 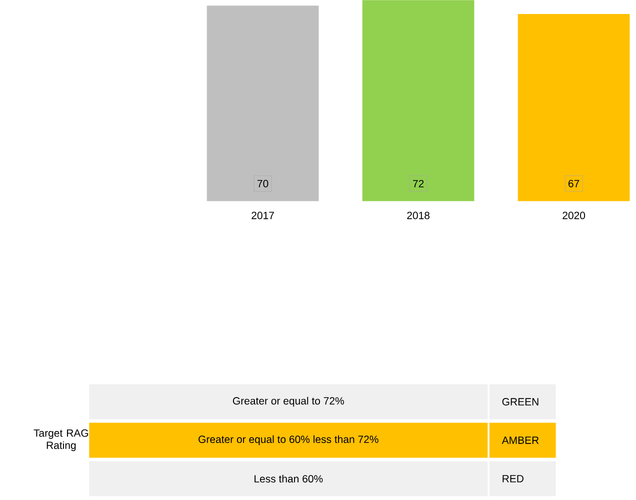 What do you see at coordinates (61, 441) in the screenshot?
I see `text: Target RAG Rating` at bounding box center [61, 441].